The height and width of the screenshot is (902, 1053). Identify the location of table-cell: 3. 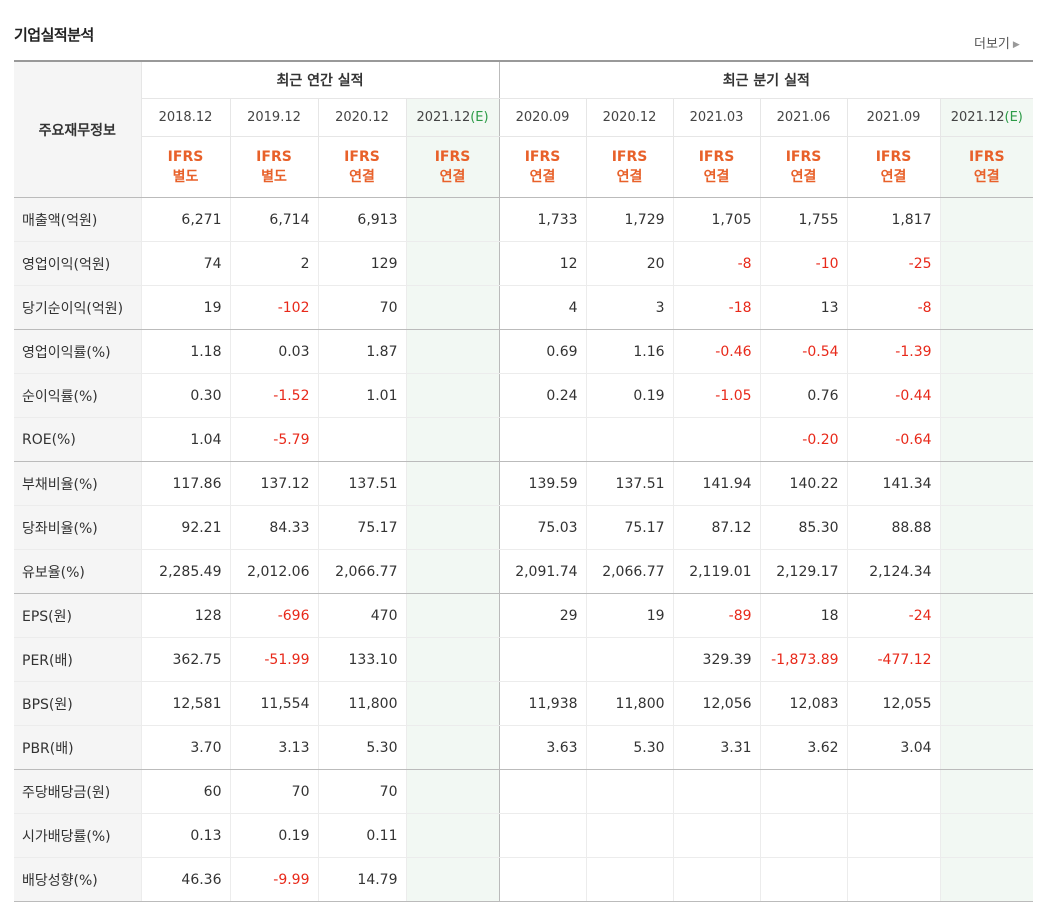
(629, 307).